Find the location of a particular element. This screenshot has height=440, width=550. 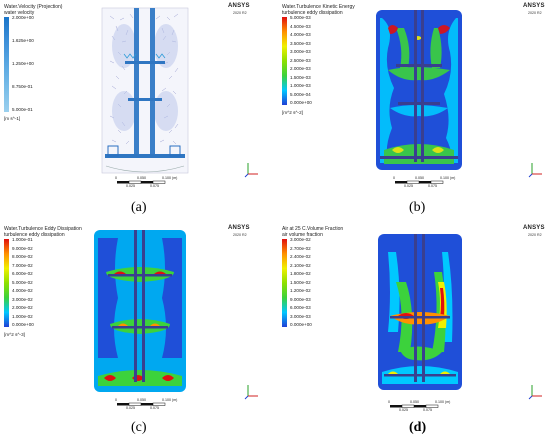

legend-tick: 2.000e-02 is located at coordinates (22, 307).